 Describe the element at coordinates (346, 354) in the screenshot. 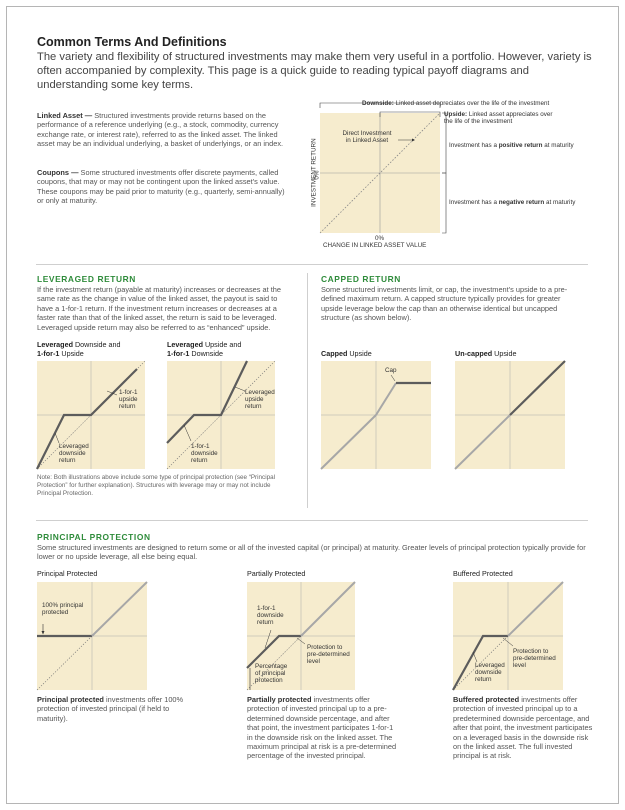

I see `capped-chart1-label: Capped Upside` at that location.